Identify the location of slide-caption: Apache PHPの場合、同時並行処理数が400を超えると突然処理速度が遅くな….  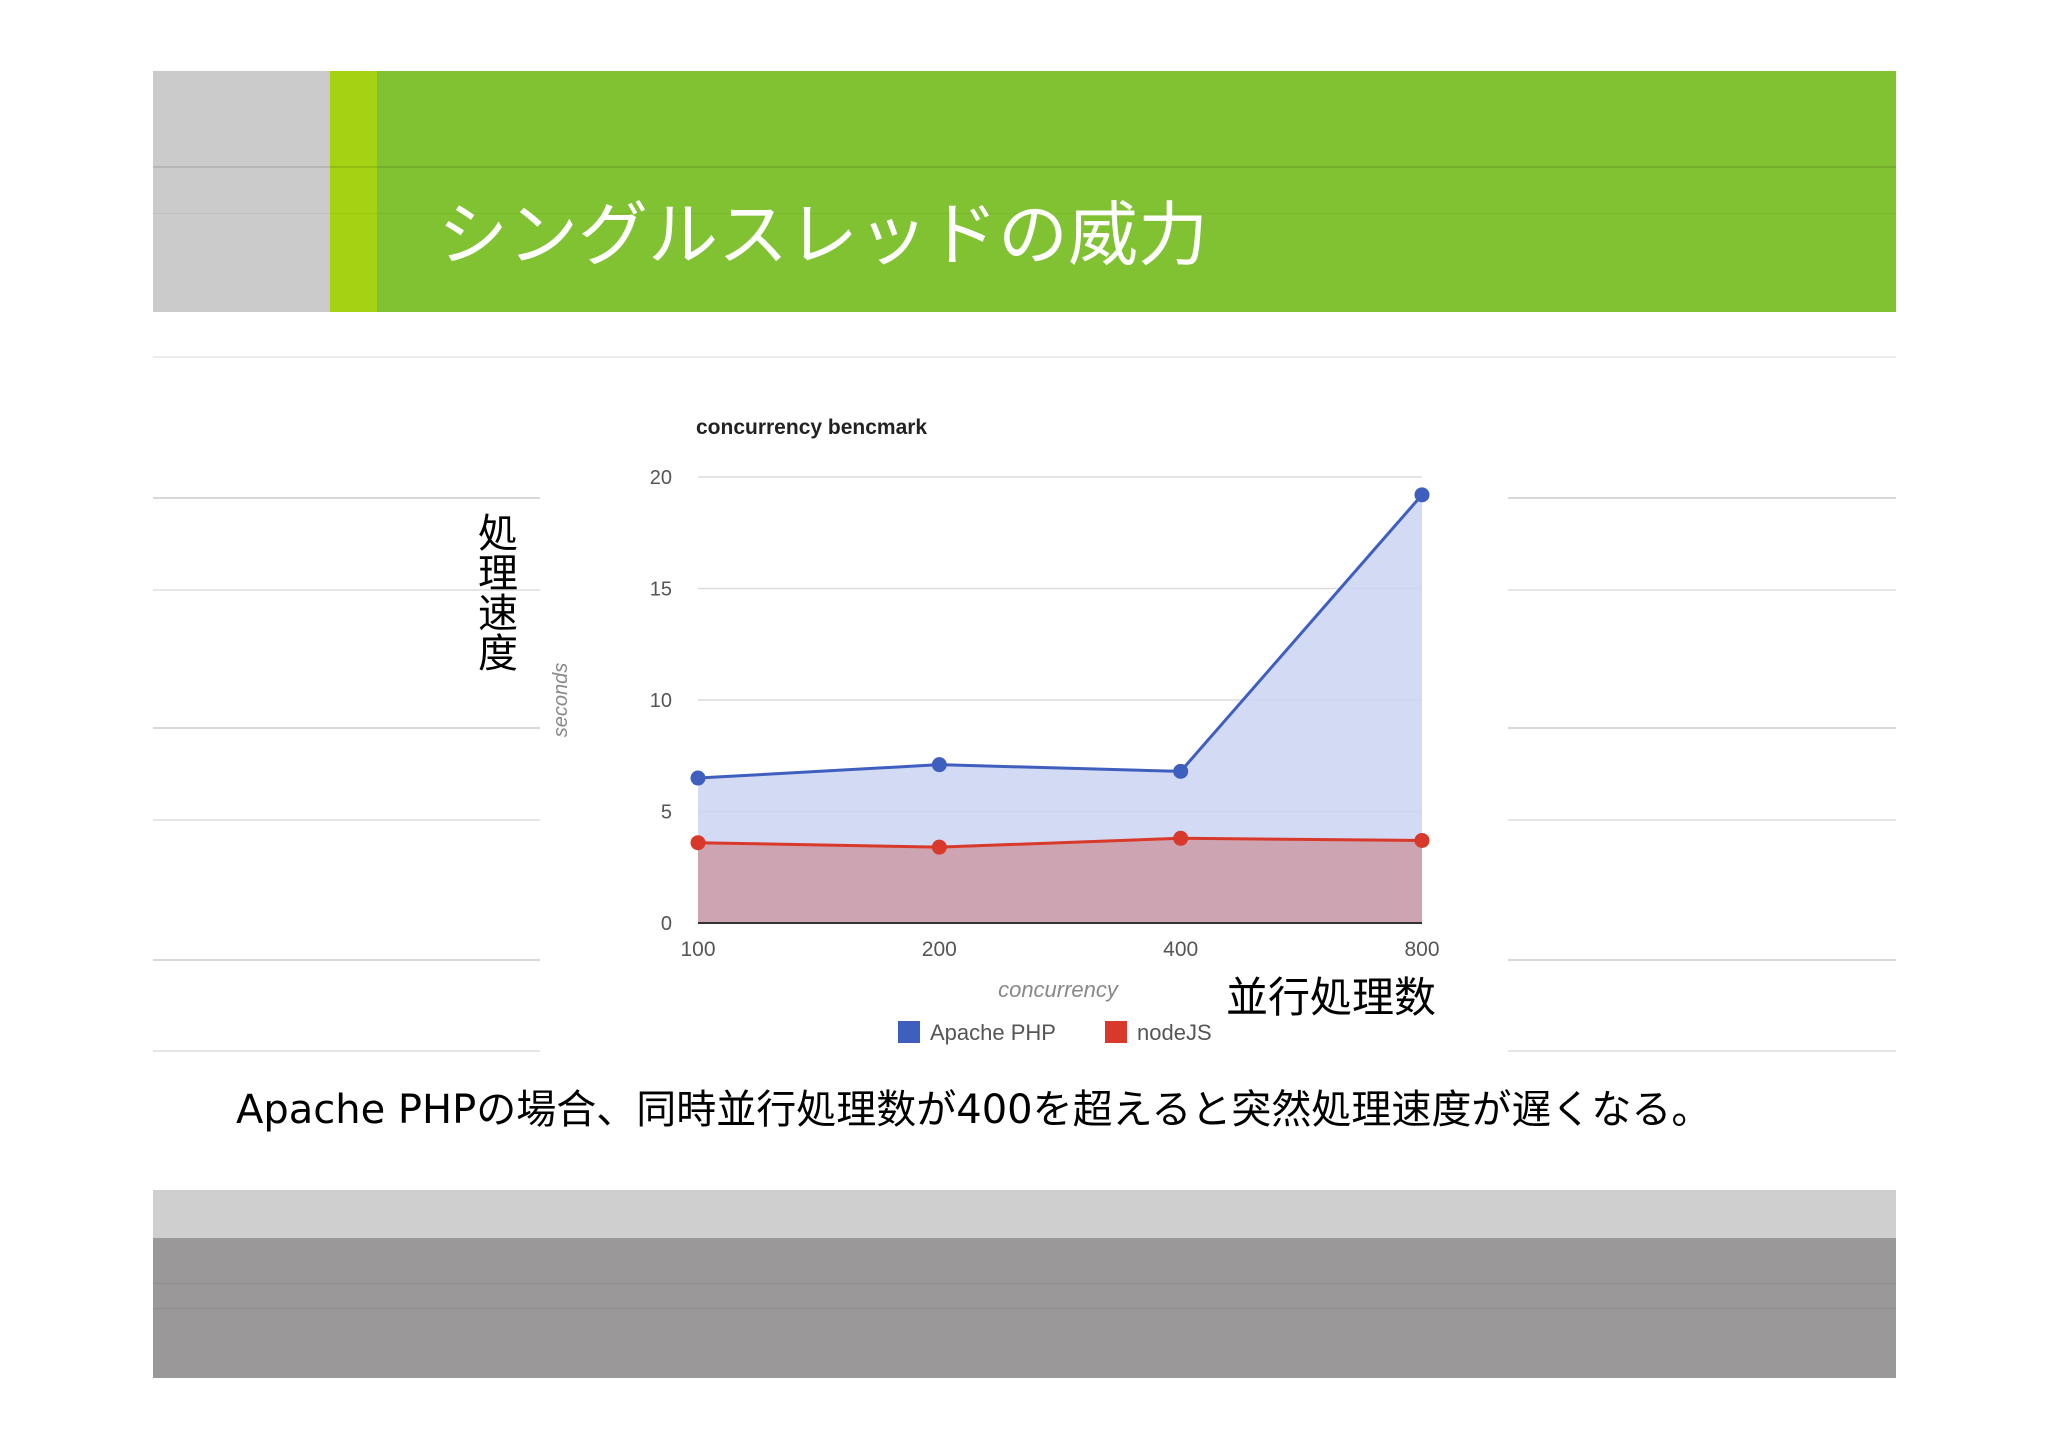
(974, 1110).